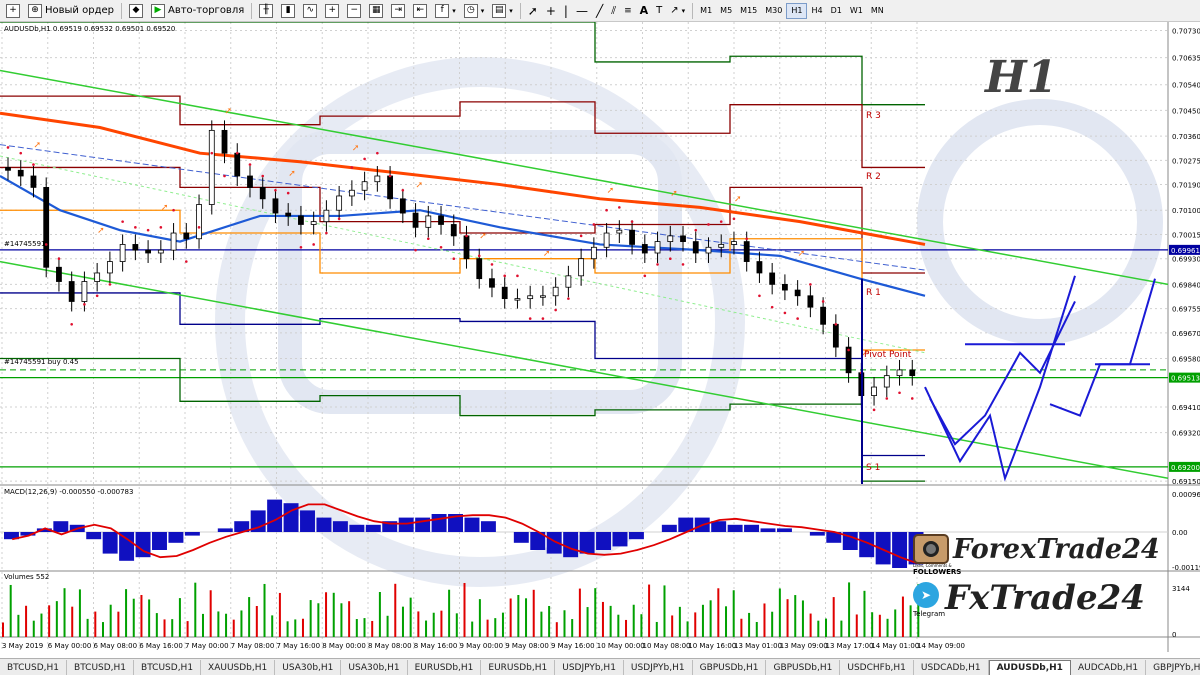  I want to click on new-chart-button: +, so click(13, 11).